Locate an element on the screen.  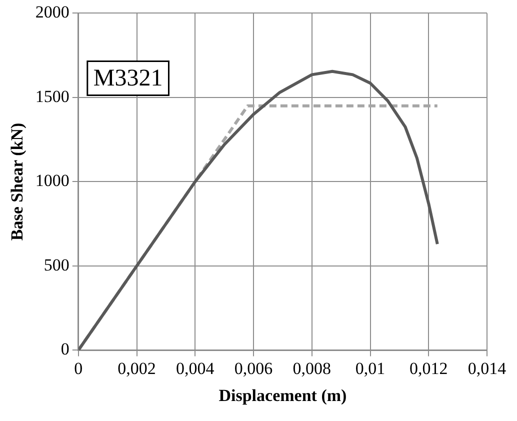
annotation: M3321 is located at coordinates (128, 78).